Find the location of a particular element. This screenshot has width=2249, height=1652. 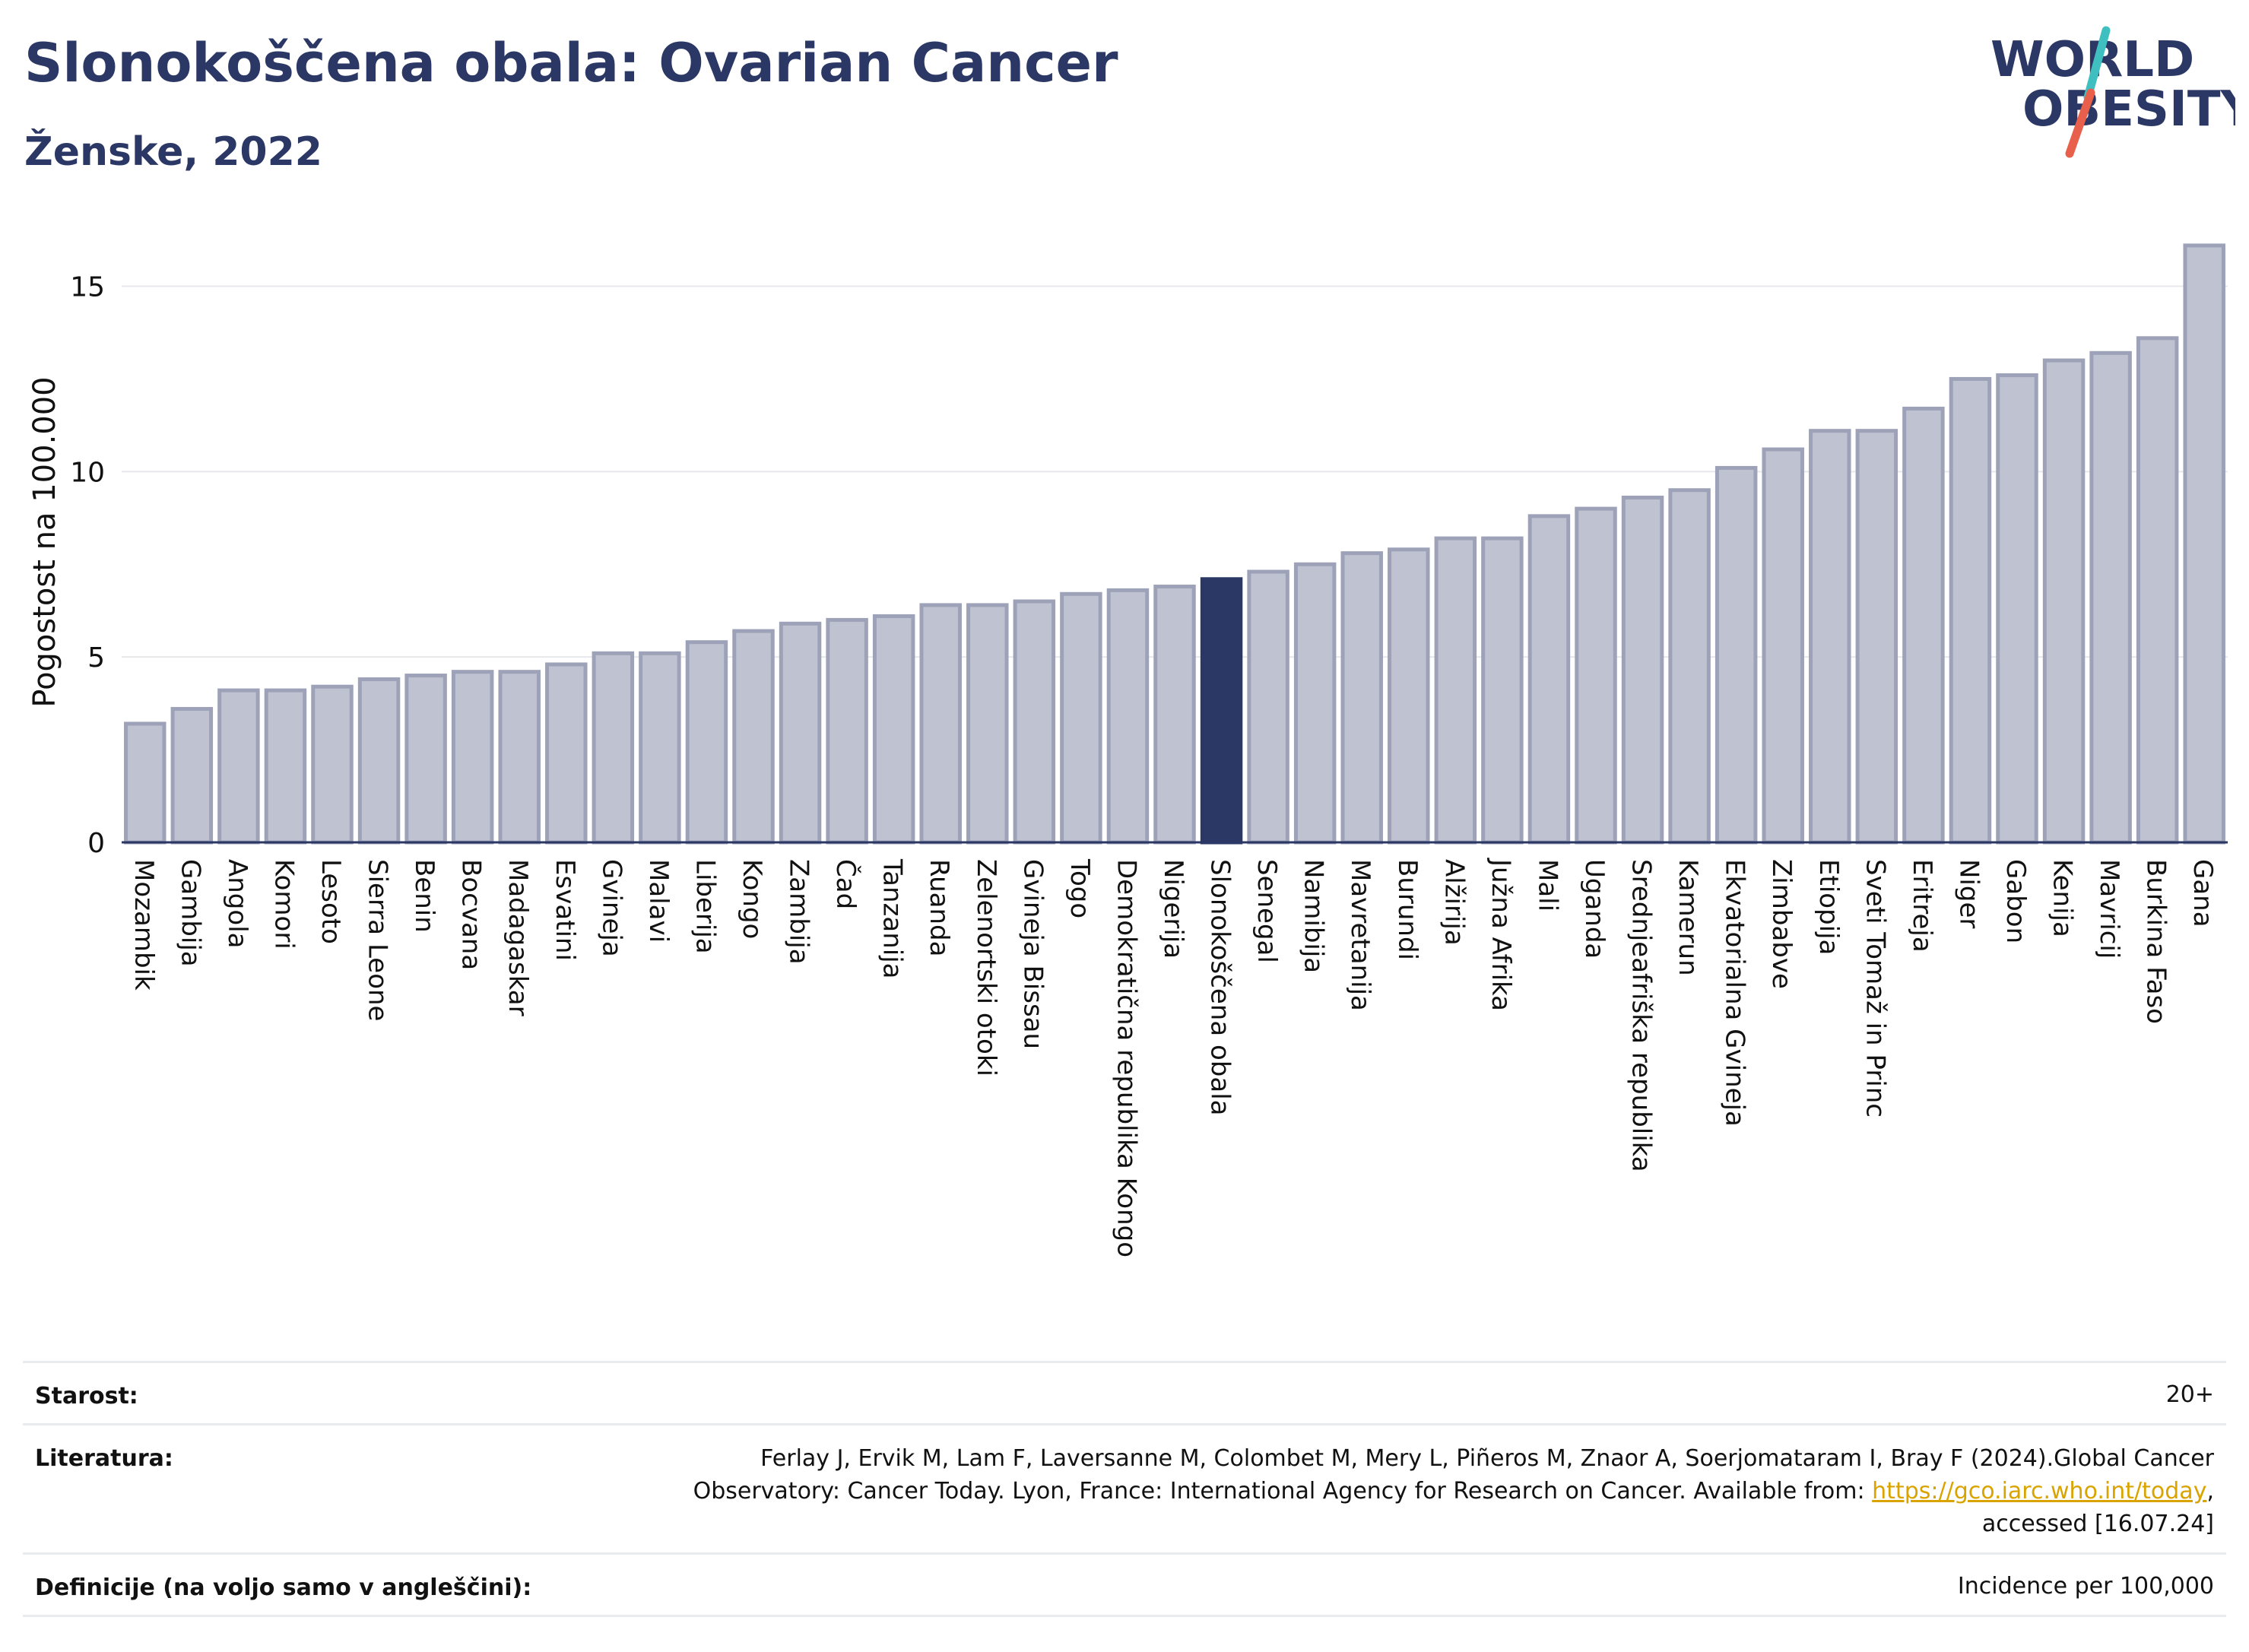

world-obesity-logo: WORLD OBESITY is located at coordinates (2112, 92).